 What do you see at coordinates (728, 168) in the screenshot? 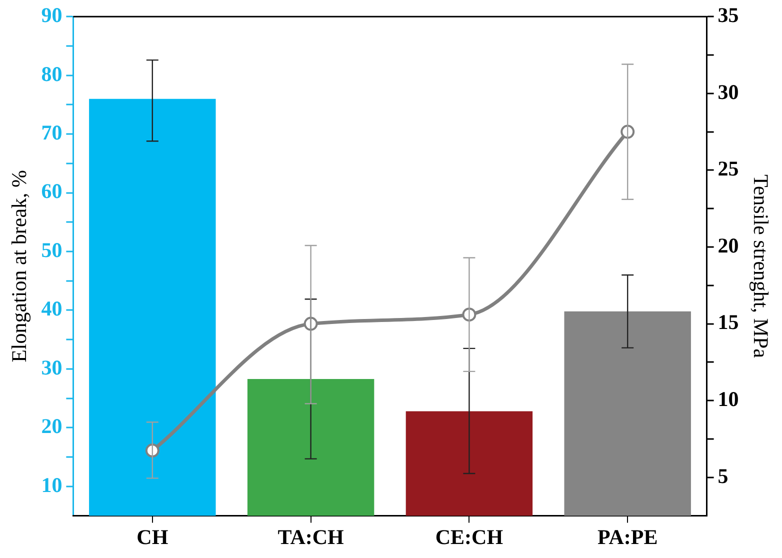
I see `y2-tick-label: 25` at bounding box center [728, 168].